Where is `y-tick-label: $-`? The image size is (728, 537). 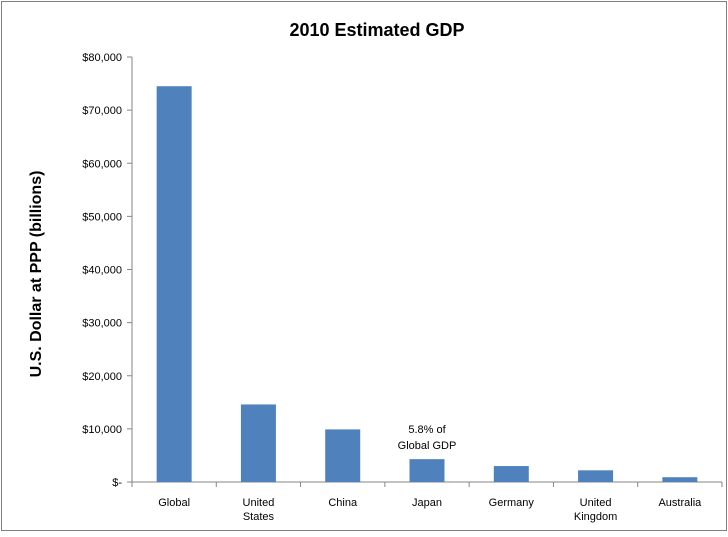 y-tick-label: $- is located at coordinates (117, 483).